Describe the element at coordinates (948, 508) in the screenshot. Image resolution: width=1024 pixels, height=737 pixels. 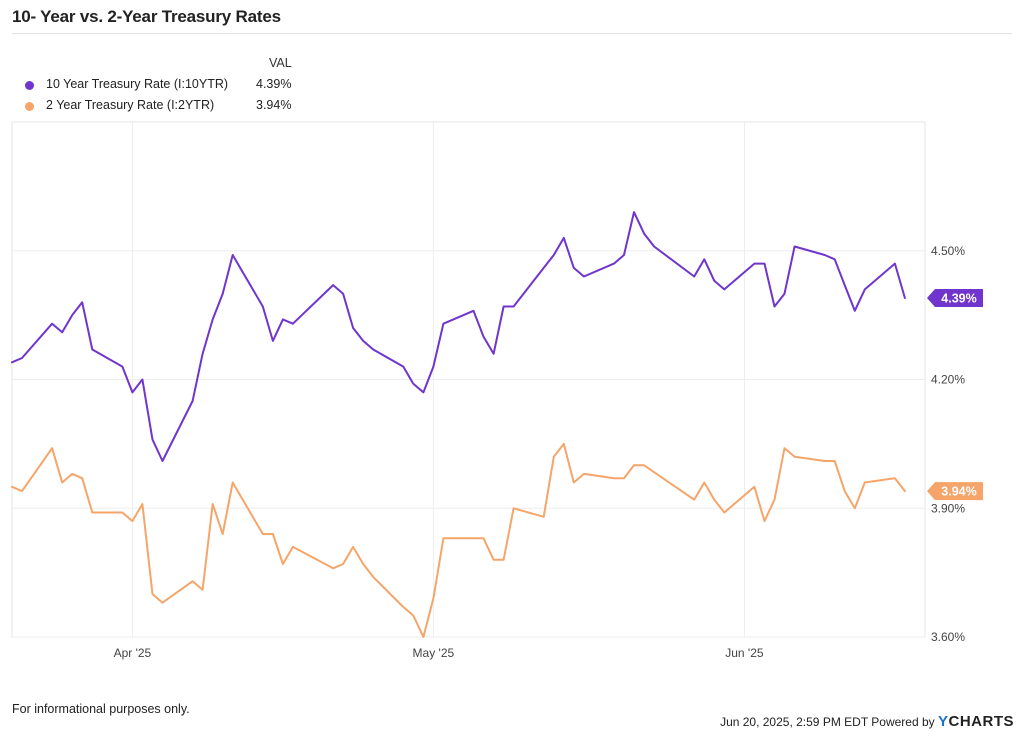
I see `y-tick-label: 3.90%` at that location.